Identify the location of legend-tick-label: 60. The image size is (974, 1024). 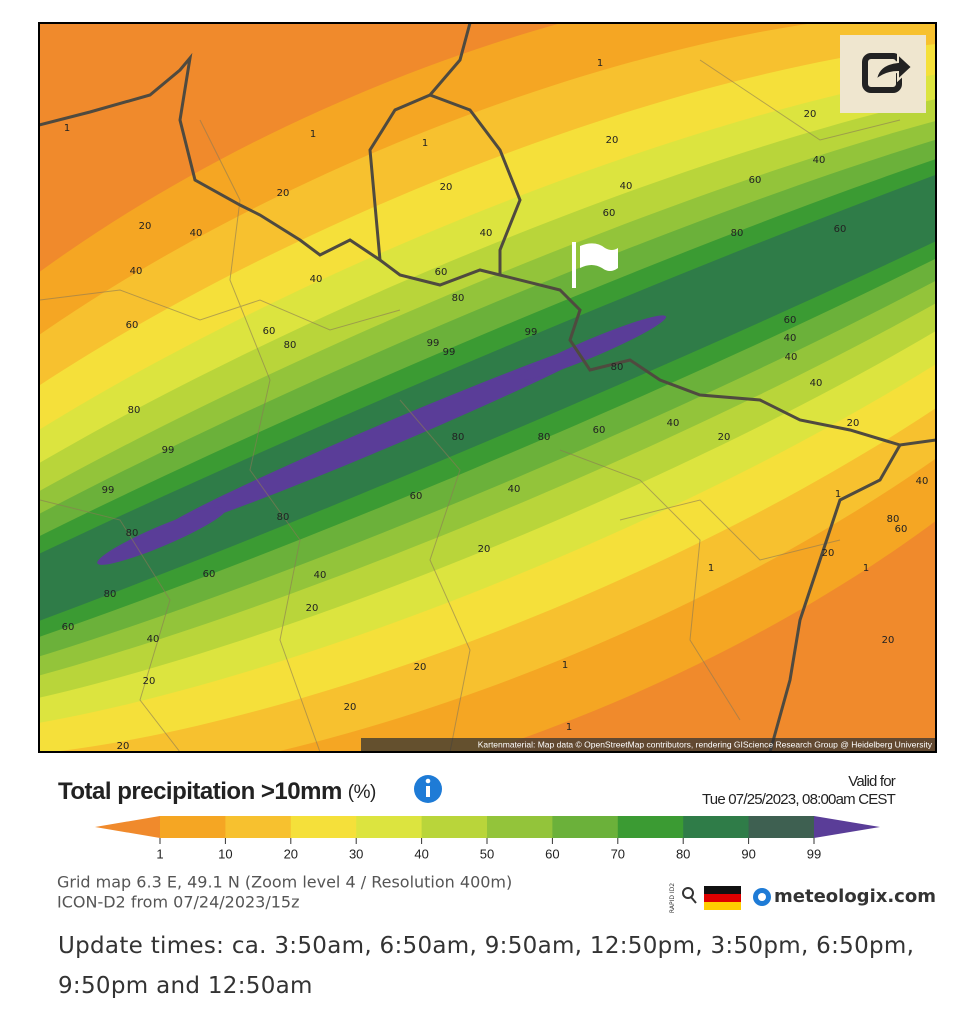
(552, 853).